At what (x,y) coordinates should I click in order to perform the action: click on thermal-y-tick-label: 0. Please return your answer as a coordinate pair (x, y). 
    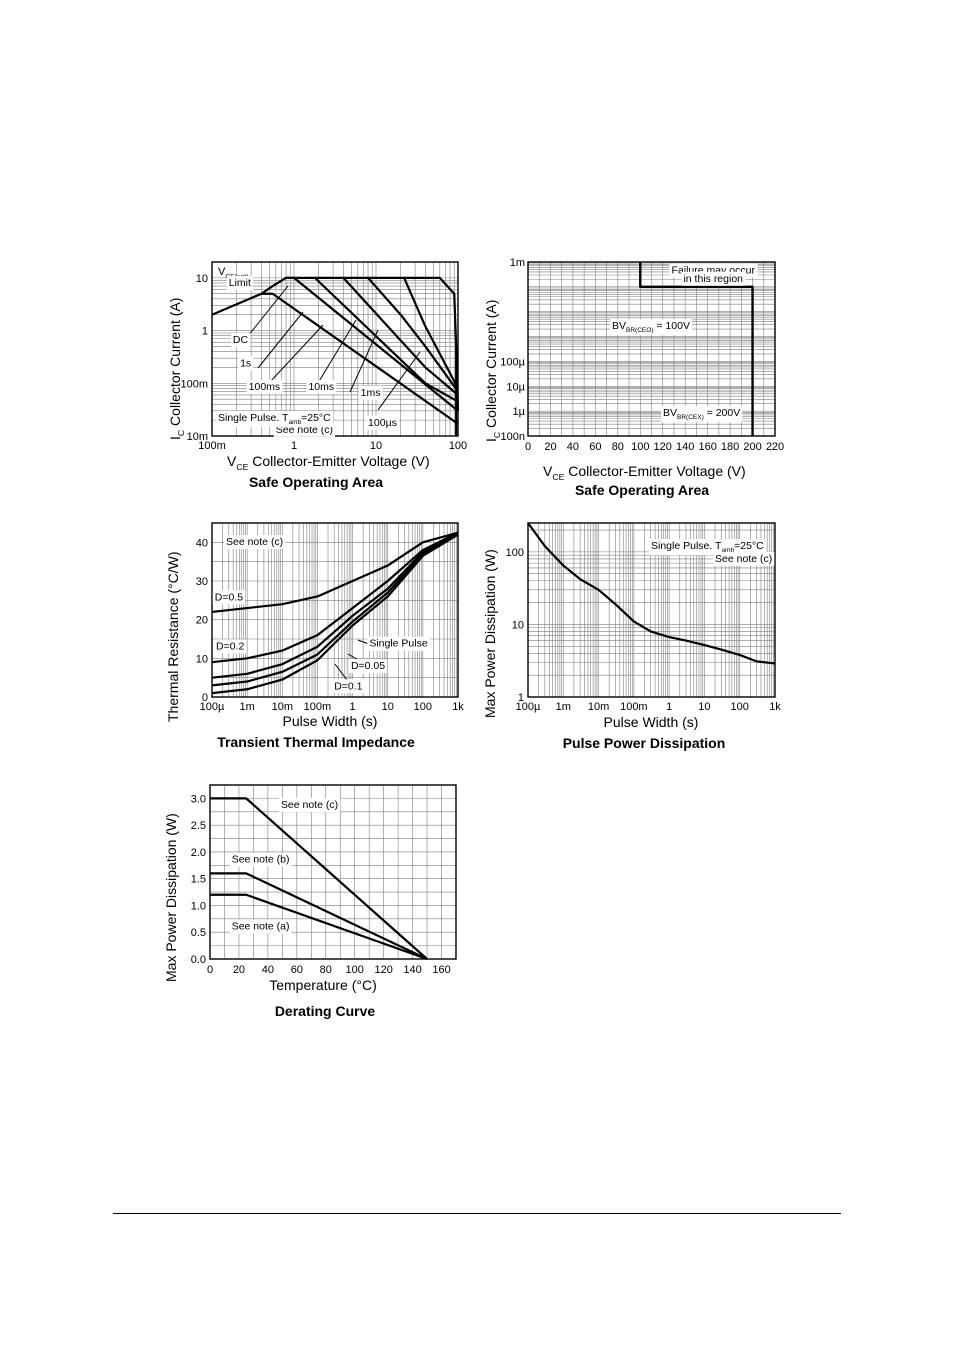
    Looking at the image, I should click on (205, 698).